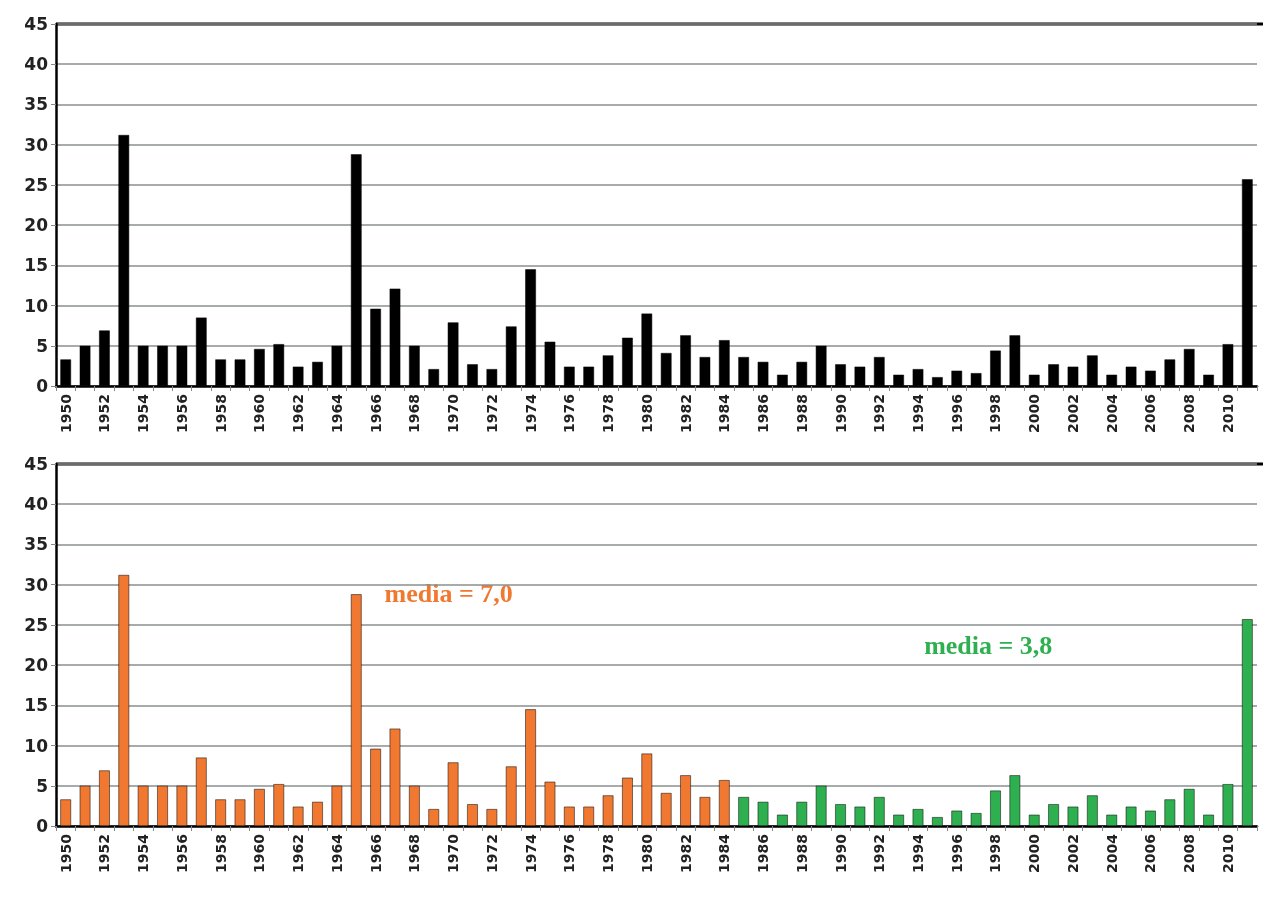 The width and height of the screenshot is (1271, 901). What do you see at coordinates (988, 646) in the screenshot?
I see `annotation: media = 3,8` at bounding box center [988, 646].